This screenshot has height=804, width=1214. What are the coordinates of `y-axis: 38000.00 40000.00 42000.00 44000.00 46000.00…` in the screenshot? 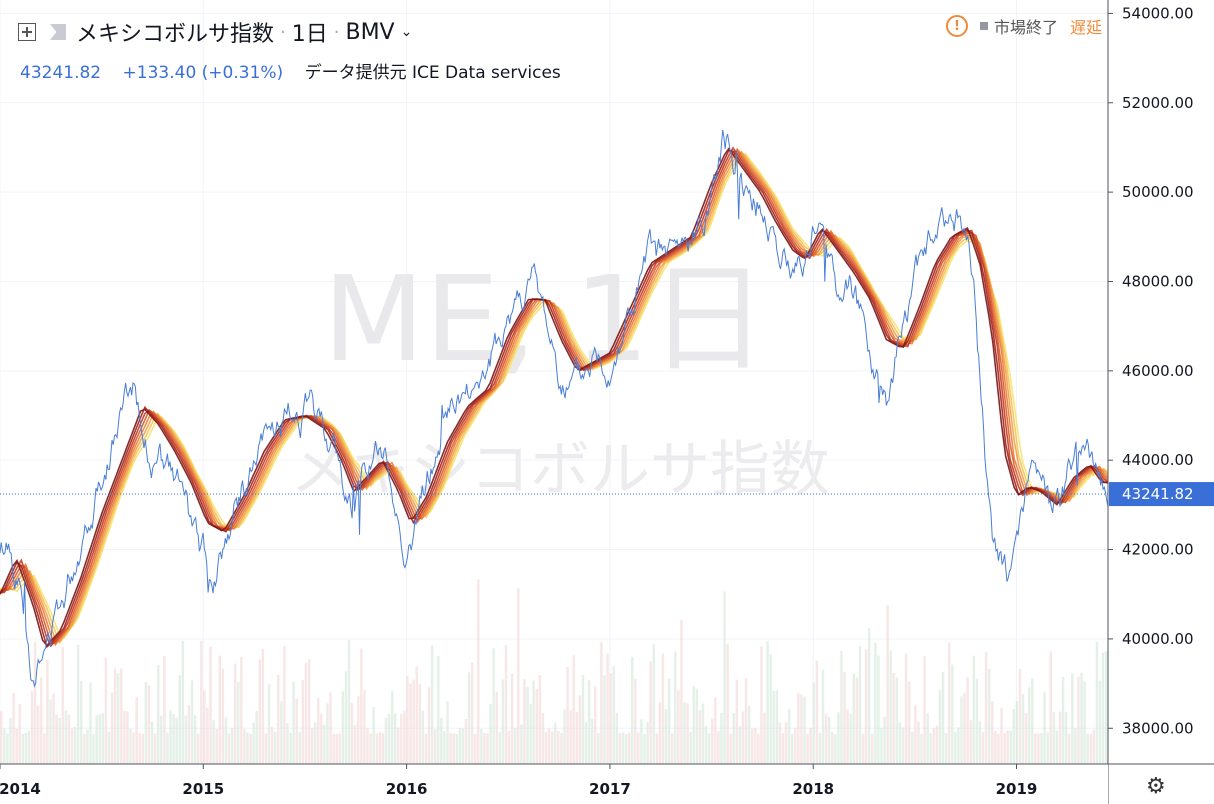 It's located at (1160, 402).